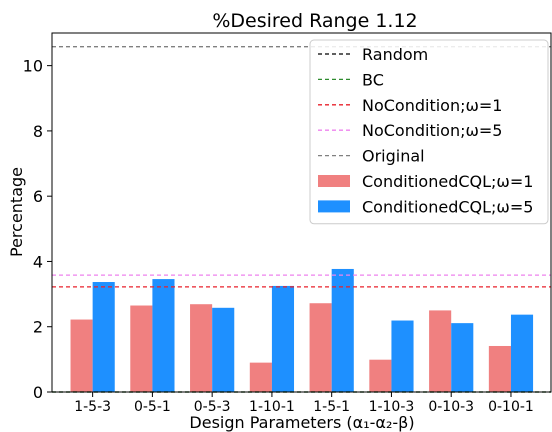 This screenshot has width=552, height=432. What do you see at coordinates (33, 66) in the screenshot?
I see `y-tick-label-5: 10` at bounding box center [33, 66].